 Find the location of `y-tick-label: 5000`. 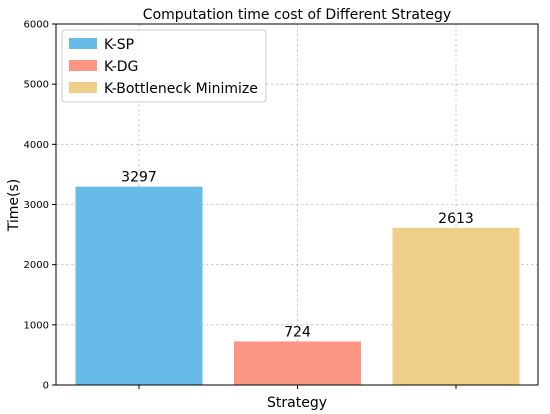

y-tick-label: 5000 is located at coordinates (36, 85).